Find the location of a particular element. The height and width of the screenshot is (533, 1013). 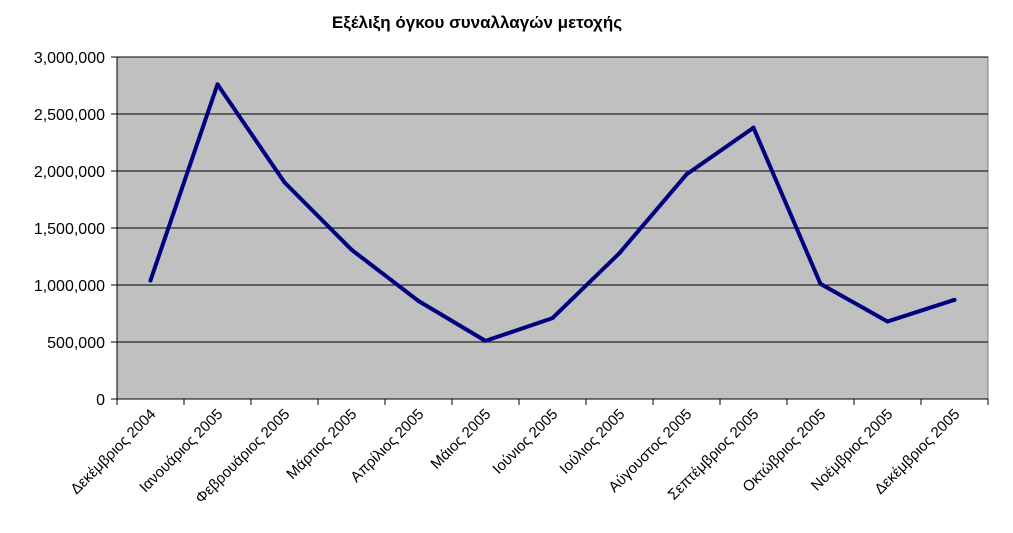

y-tick-label: 1,000,000 is located at coordinates (69, 286).